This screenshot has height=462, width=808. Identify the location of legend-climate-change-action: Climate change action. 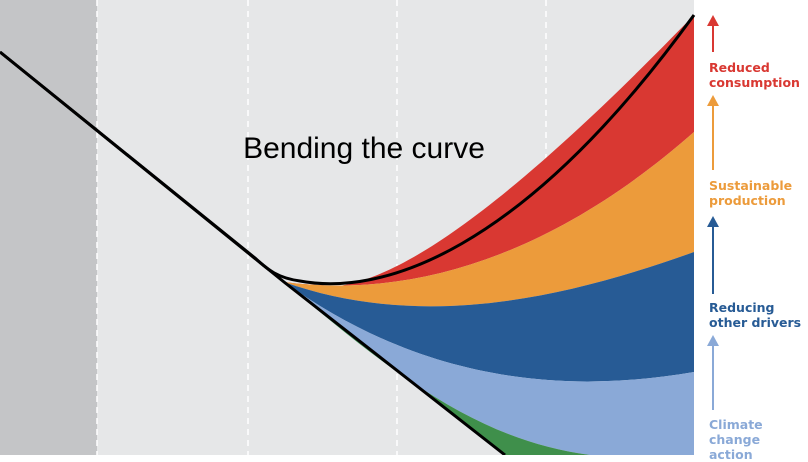
(736, 439).